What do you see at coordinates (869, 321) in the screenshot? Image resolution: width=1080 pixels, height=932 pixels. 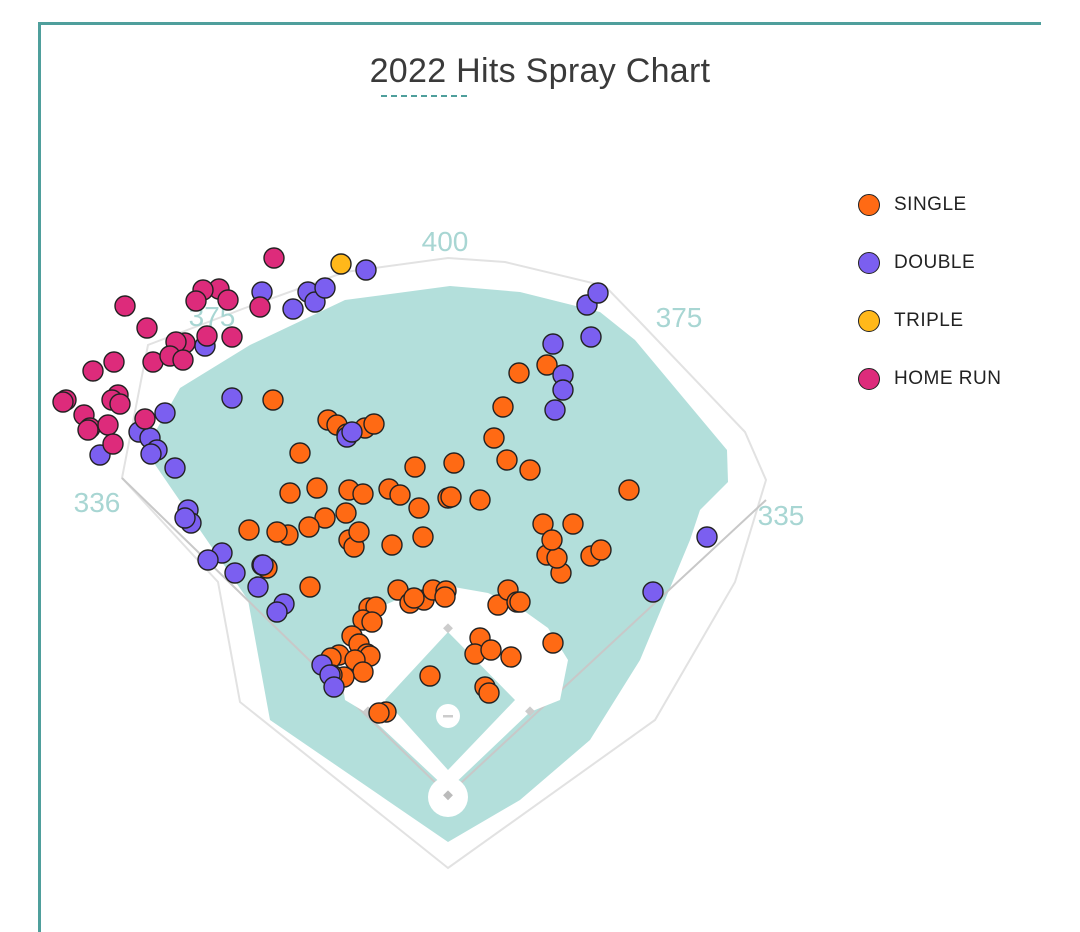 I see `triple-marker-icon` at bounding box center [869, 321].